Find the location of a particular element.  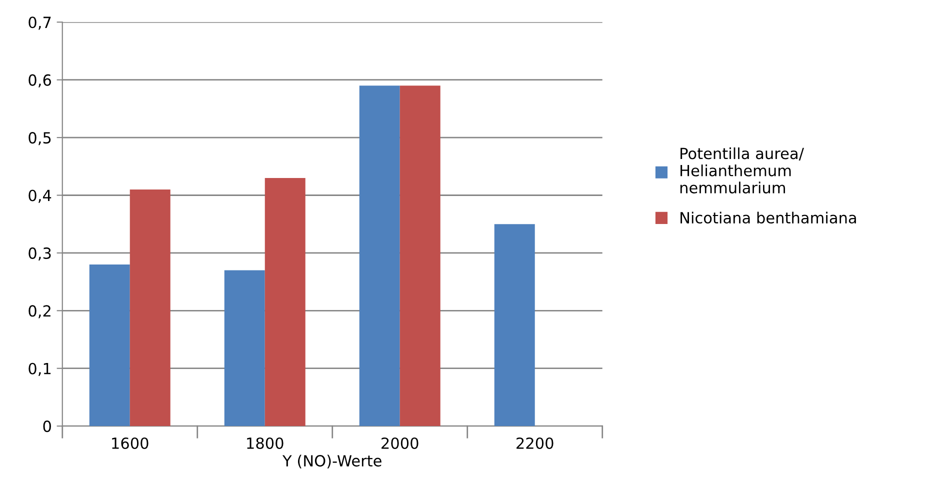

y-tick-label: 0,6 is located at coordinates (39, 81).